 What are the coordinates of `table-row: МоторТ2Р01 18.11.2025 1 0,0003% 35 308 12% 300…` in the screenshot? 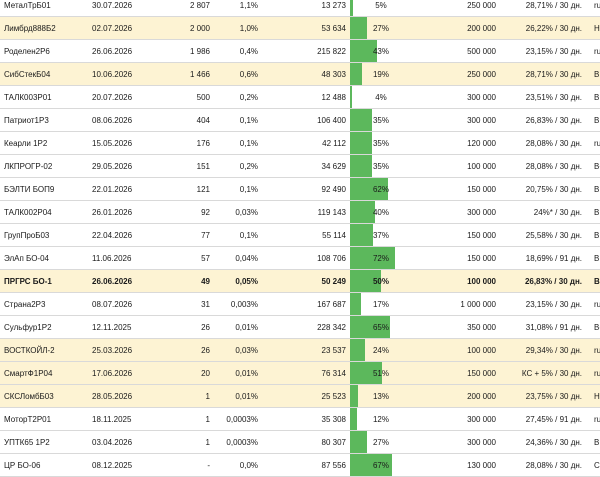 It's located at (300, 419).